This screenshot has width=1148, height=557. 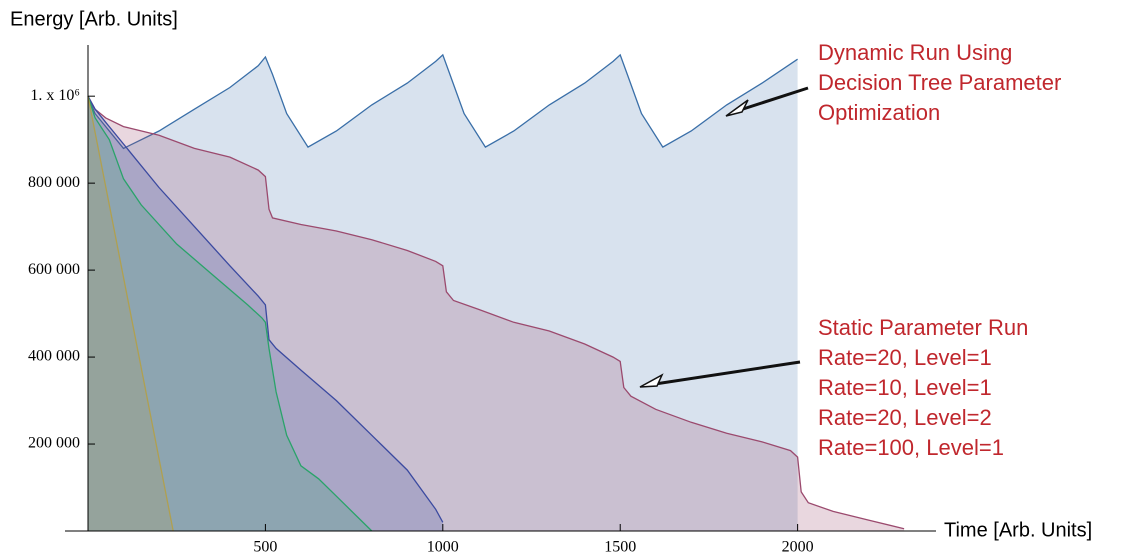 I want to click on legend-entry: Rate=100, Level=1, so click(x=911, y=447).